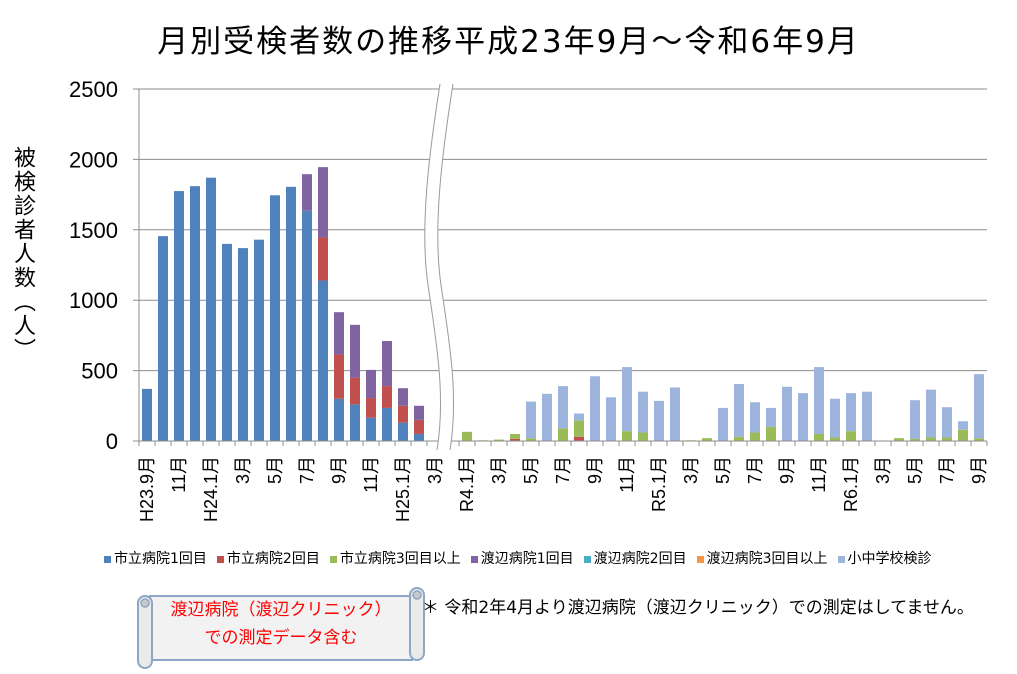 Image resolution: width=1017 pixels, height=674 pixels. What do you see at coordinates (767, 559) in the screenshot?
I see `legend-label: 渡辺病院3回目以上` at bounding box center [767, 559].